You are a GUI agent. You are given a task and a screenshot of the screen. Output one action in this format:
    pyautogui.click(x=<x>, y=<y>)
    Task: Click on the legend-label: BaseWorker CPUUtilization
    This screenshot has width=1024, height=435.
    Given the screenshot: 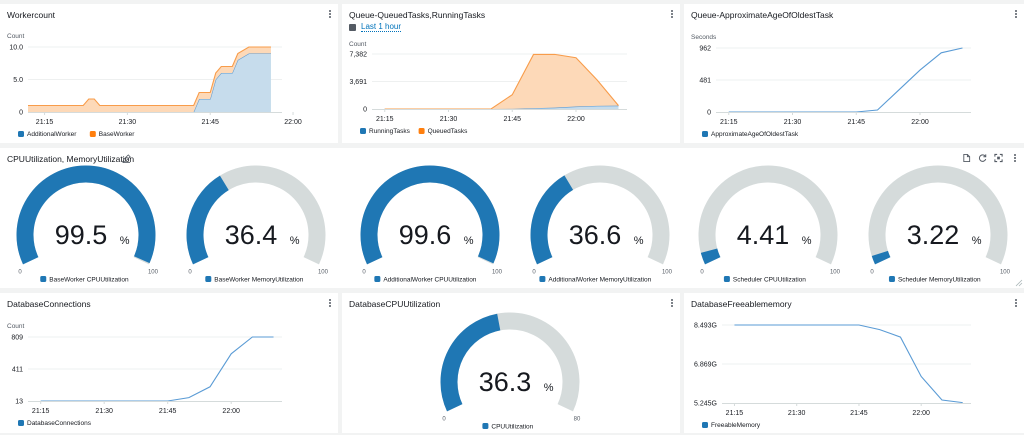 What is the action you would take?
    pyautogui.click(x=89, y=280)
    